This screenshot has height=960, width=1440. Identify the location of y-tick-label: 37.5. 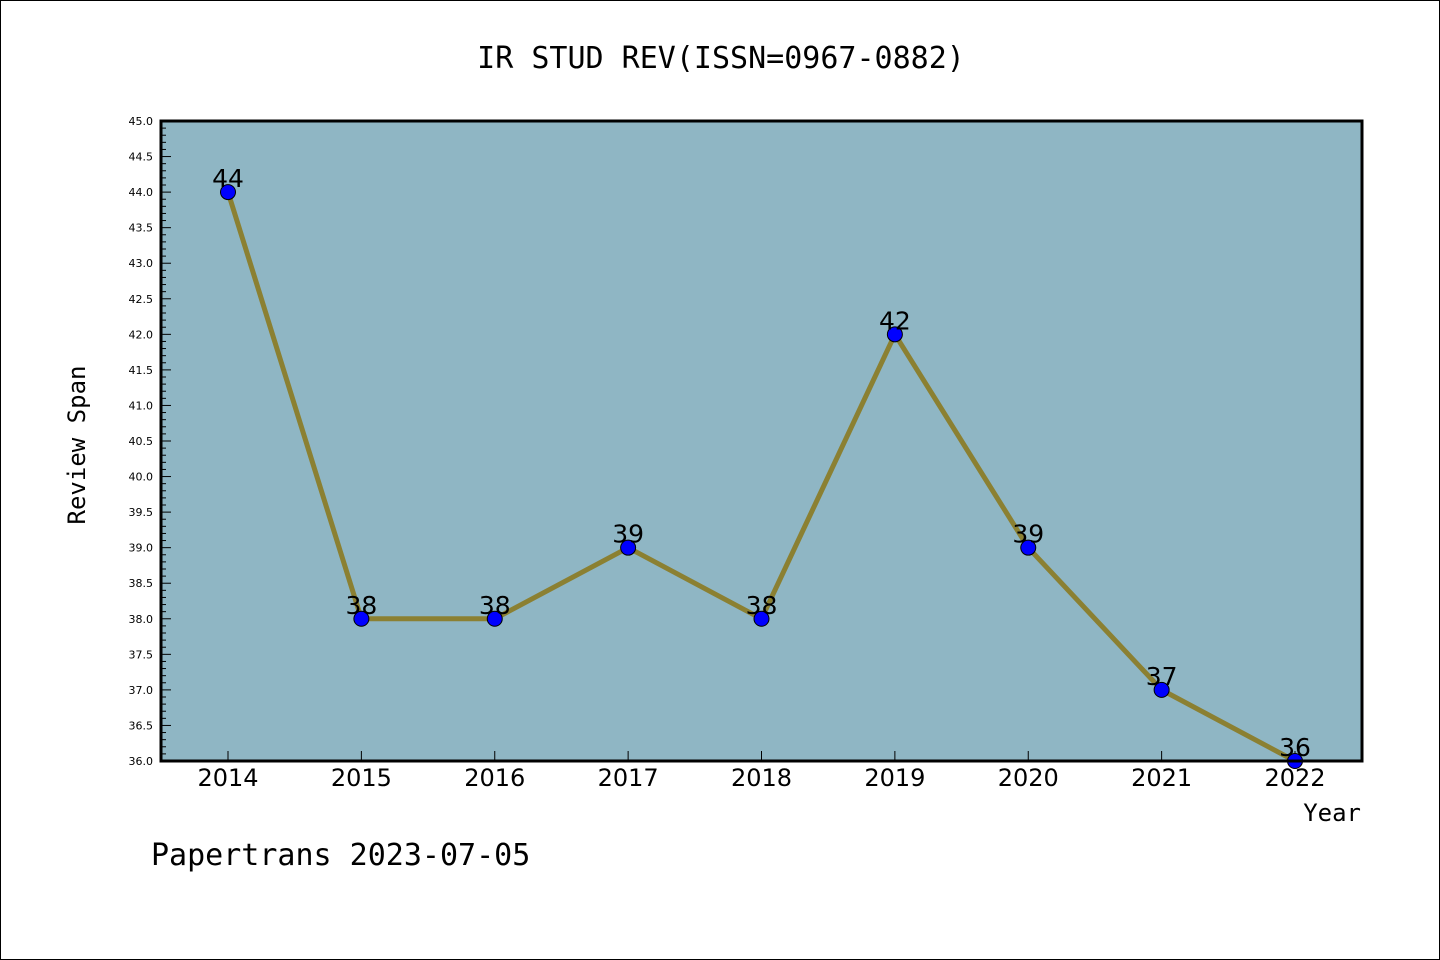
(141, 654).